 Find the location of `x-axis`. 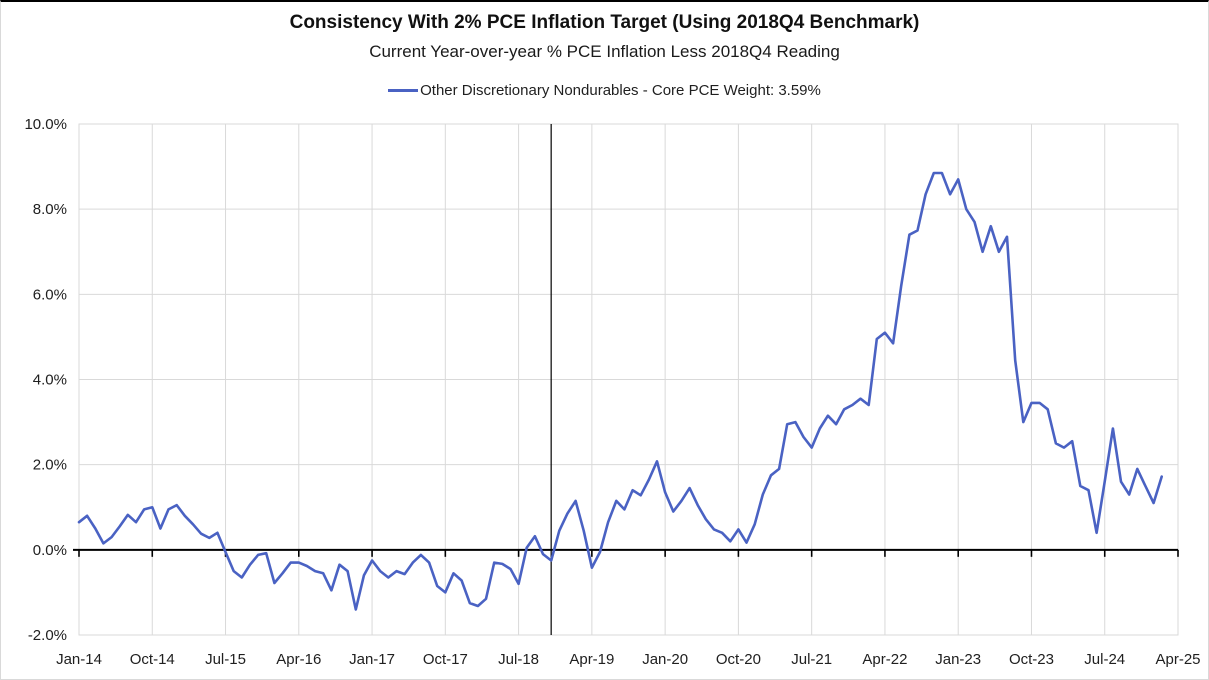

x-axis is located at coordinates (626, 552).